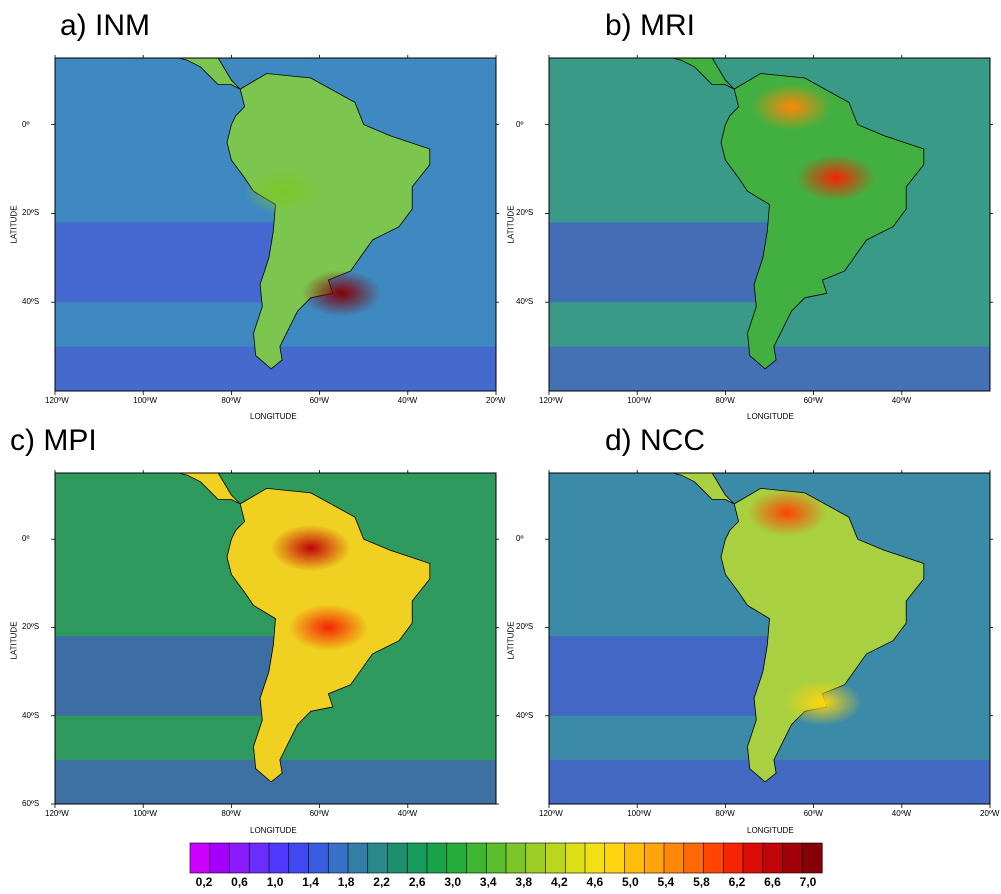 This screenshot has height=894, width=1001. I want to click on panel-title-b: b) MRI, so click(650, 25).